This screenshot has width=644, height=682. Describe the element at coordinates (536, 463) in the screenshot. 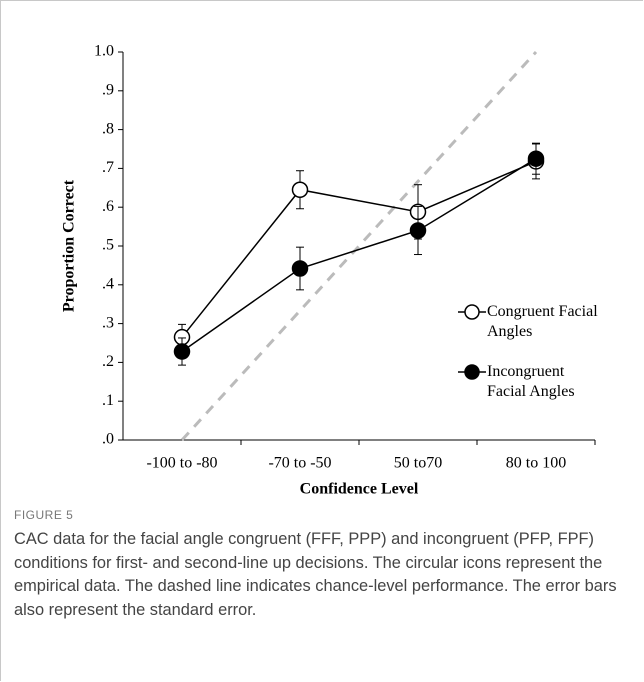

I see `x-tick-label: 80 to 100` at that location.